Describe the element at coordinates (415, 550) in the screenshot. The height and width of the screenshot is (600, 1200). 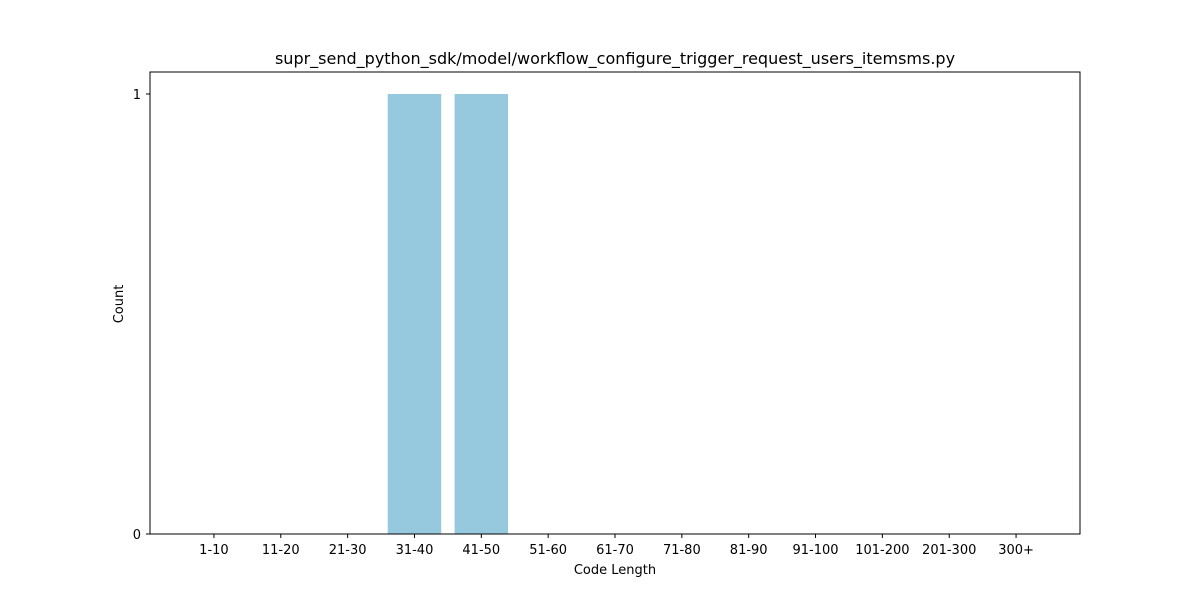
I see `x-tick-label: 31-40` at that location.